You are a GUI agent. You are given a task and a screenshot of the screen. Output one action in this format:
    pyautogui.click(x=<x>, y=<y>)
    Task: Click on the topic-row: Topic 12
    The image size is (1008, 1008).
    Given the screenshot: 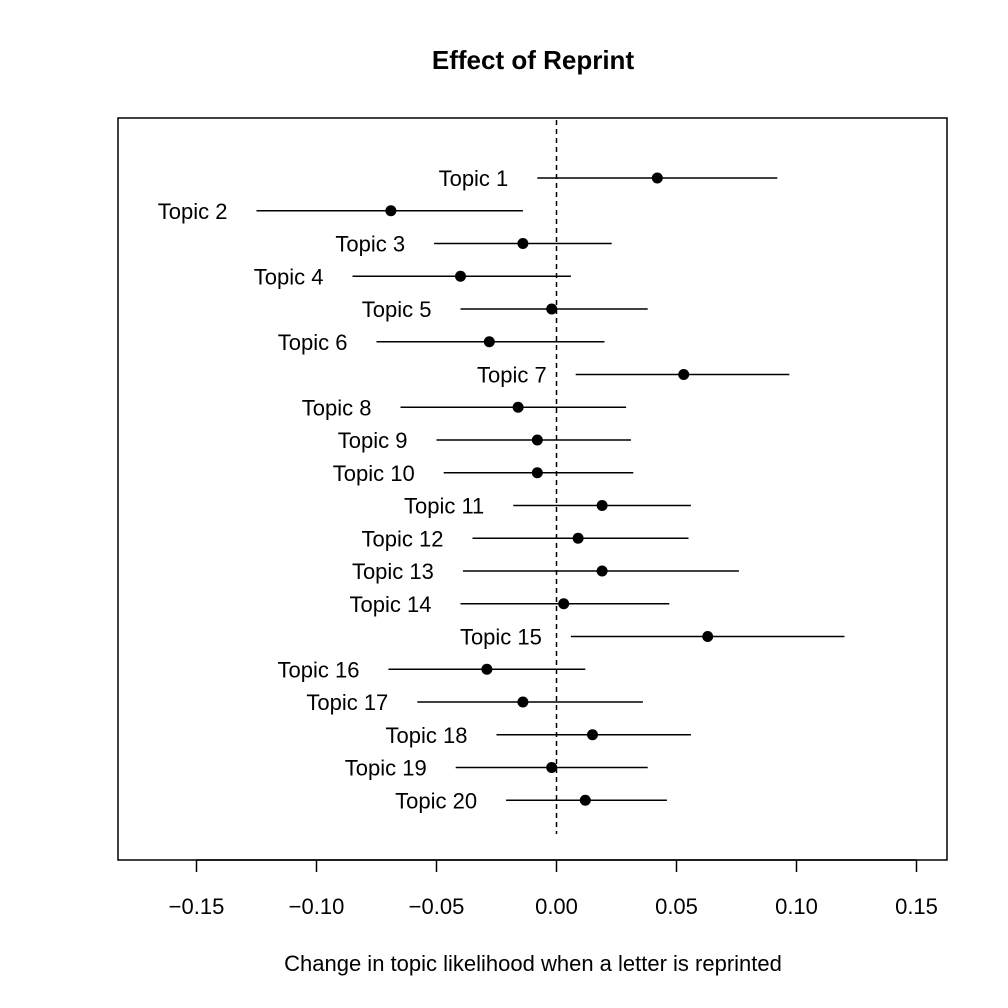 What is the action you would take?
    pyautogui.click(x=525, y=538)
    